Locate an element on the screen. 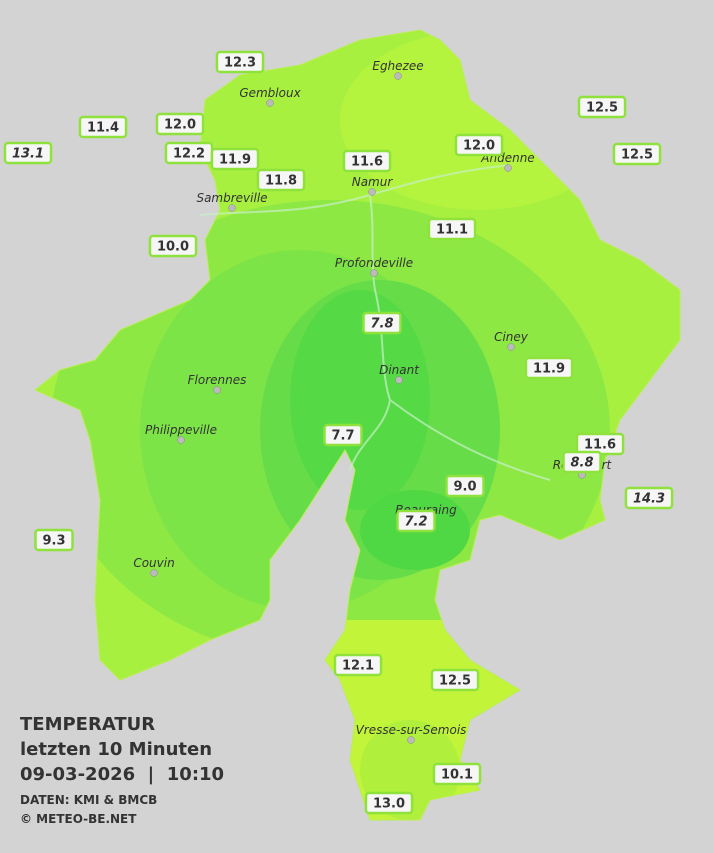 This screenshot has width=713, height=853. station: 9.0 is located at coordinates (465, 486).